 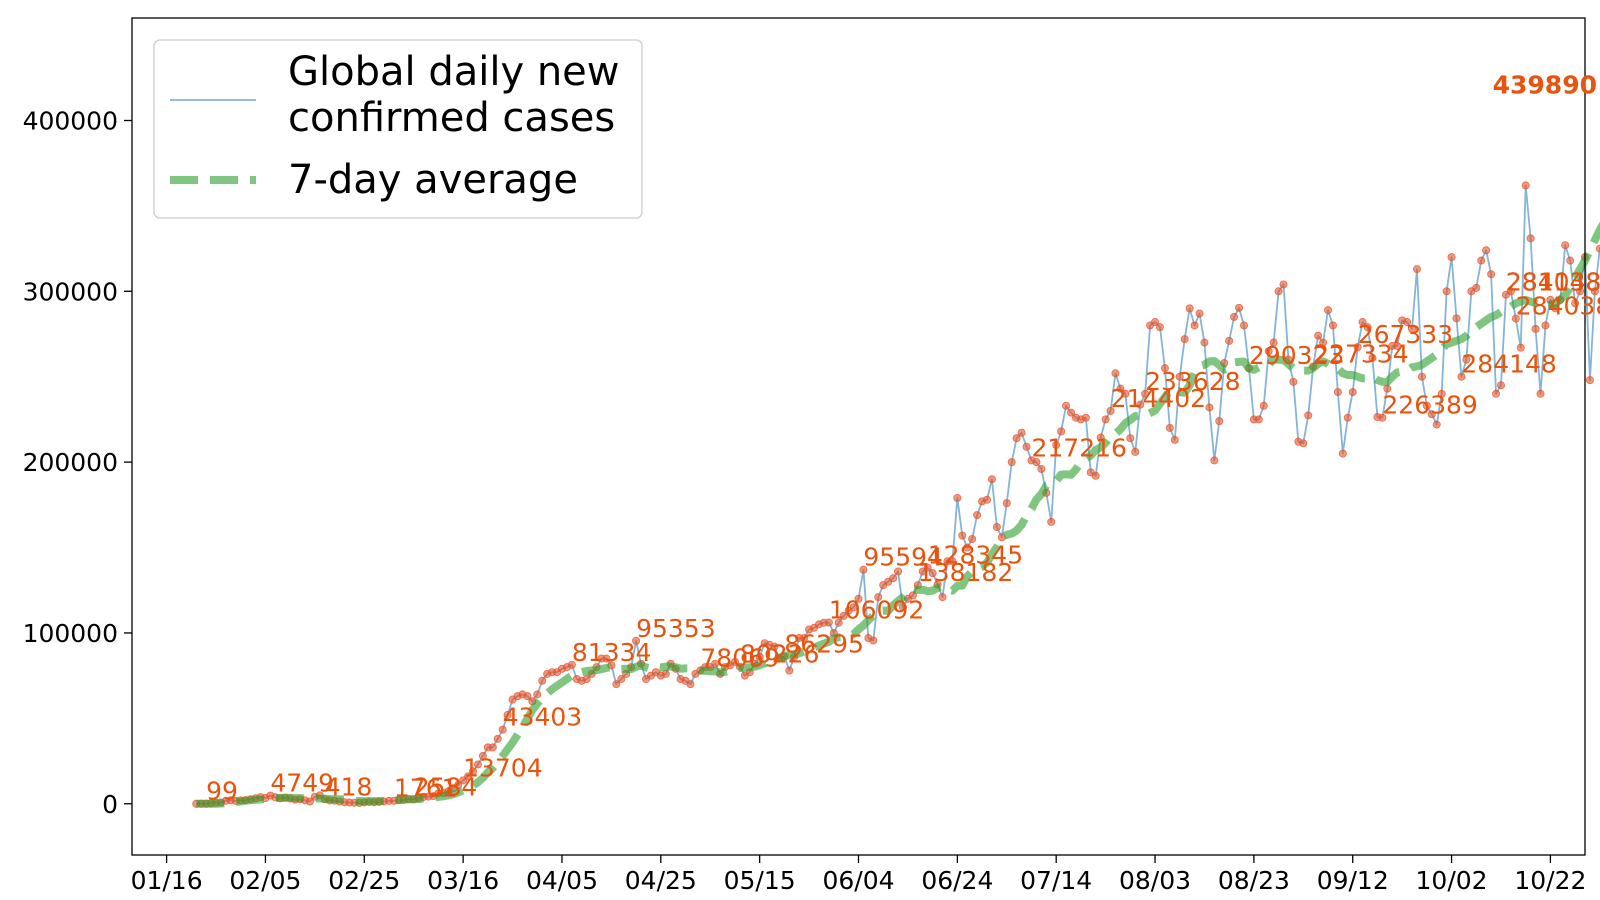 What do you see at coordinates (957, 880) in the screenshot?
I see `x-tick-label: 06/24` at bounding box center [957, 880].